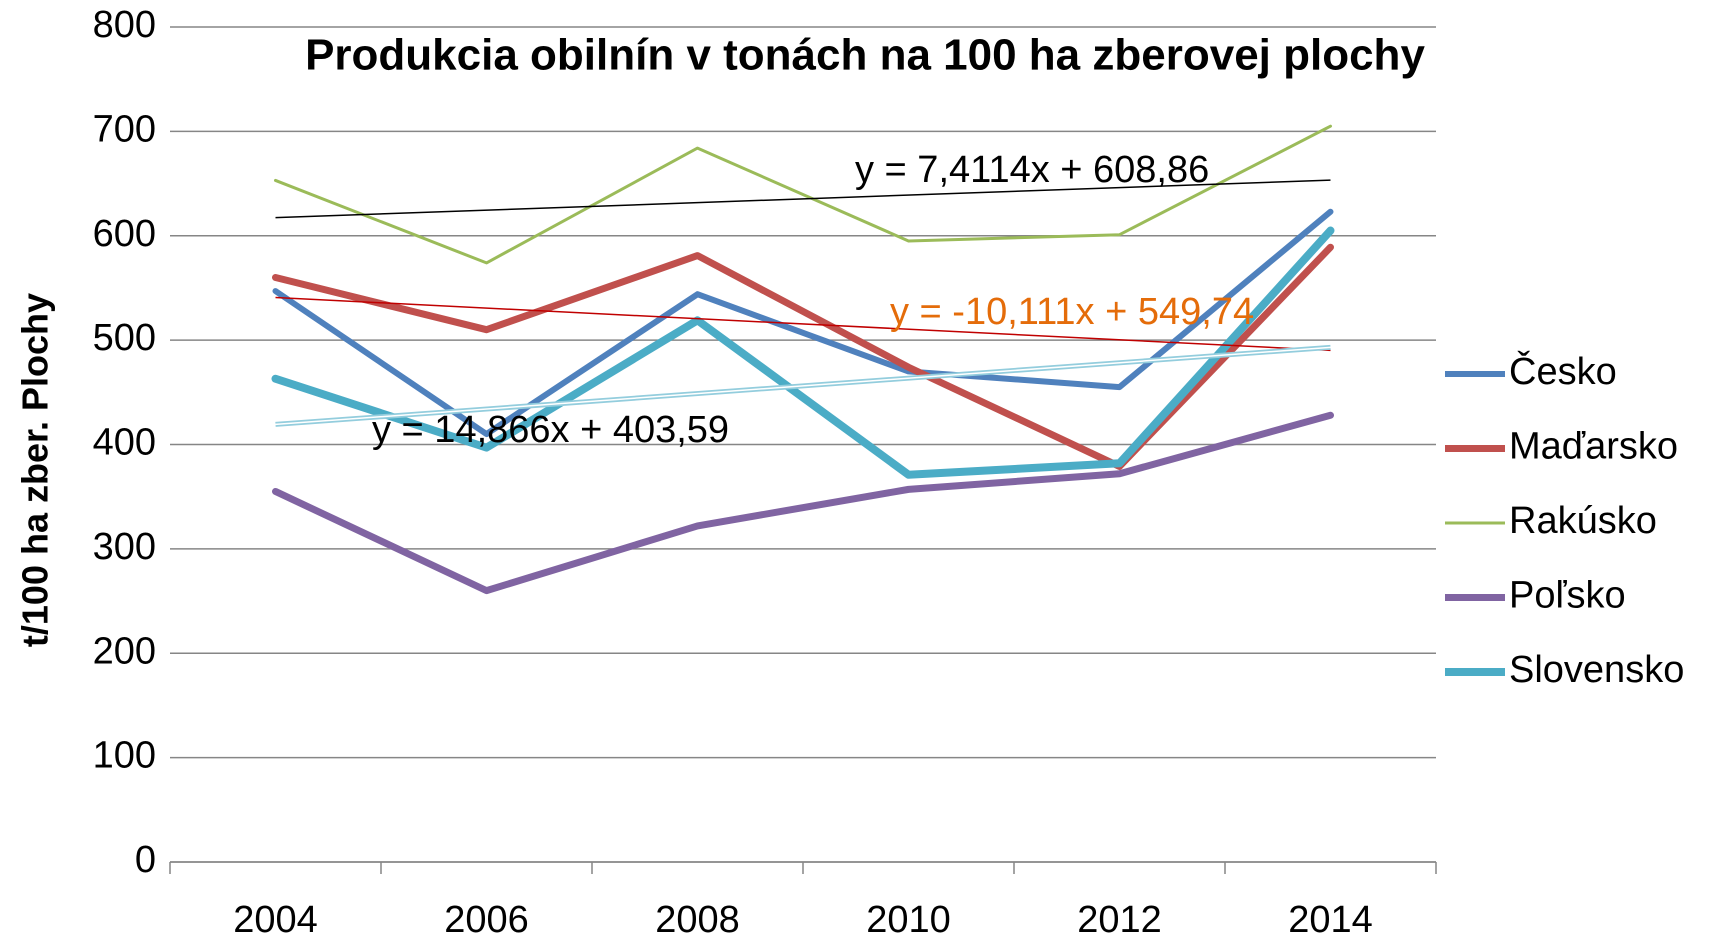  What do you see at coordinates (697, 918) in the screenshot?
I see `x-tick-label: 2008` at bounding box center [697, 918].